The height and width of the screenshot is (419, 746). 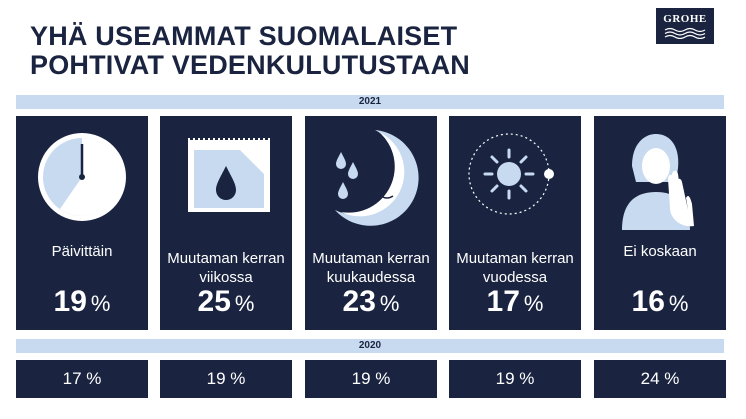 What do you see at coordinates (515, 223) in the screenshot?
I see `card-yearly: Muutaman kerran vuodessa 17%` at bounding box center [515, 223].